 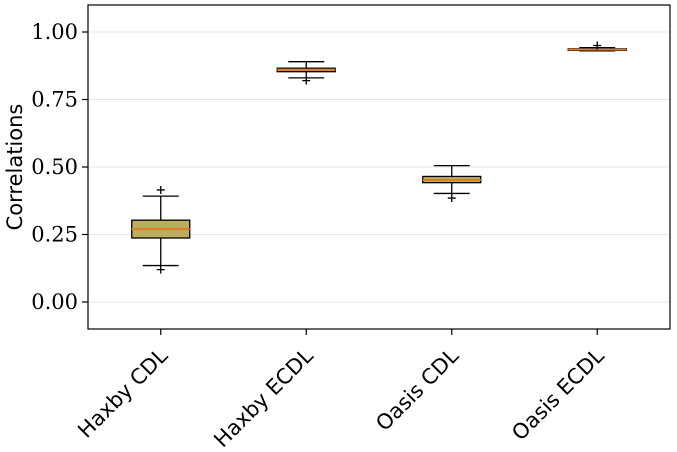 I want to click on x-tick-label: Haxby CDL, so click(x=122, y=392).